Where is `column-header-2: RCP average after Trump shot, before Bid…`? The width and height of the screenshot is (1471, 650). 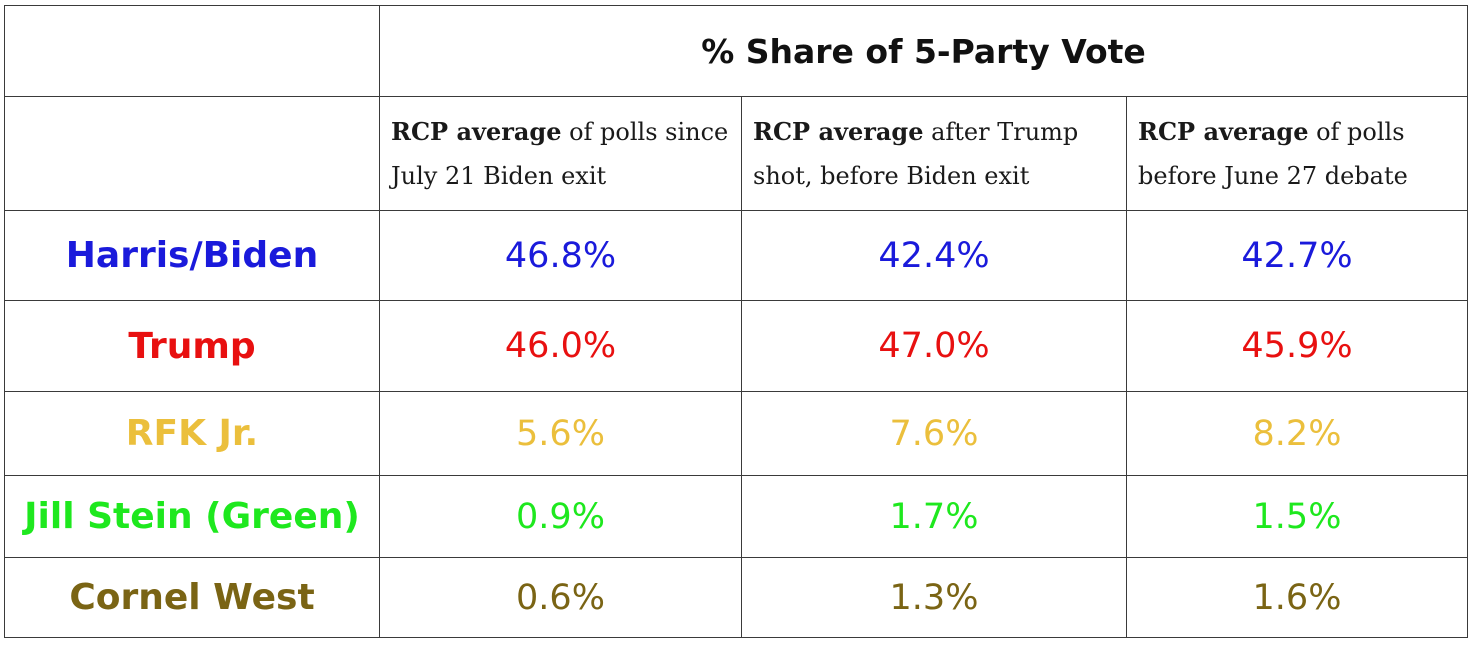 column-header-2: RCP average after Trump shot, before Bid… is located at coordinates (934, 153).